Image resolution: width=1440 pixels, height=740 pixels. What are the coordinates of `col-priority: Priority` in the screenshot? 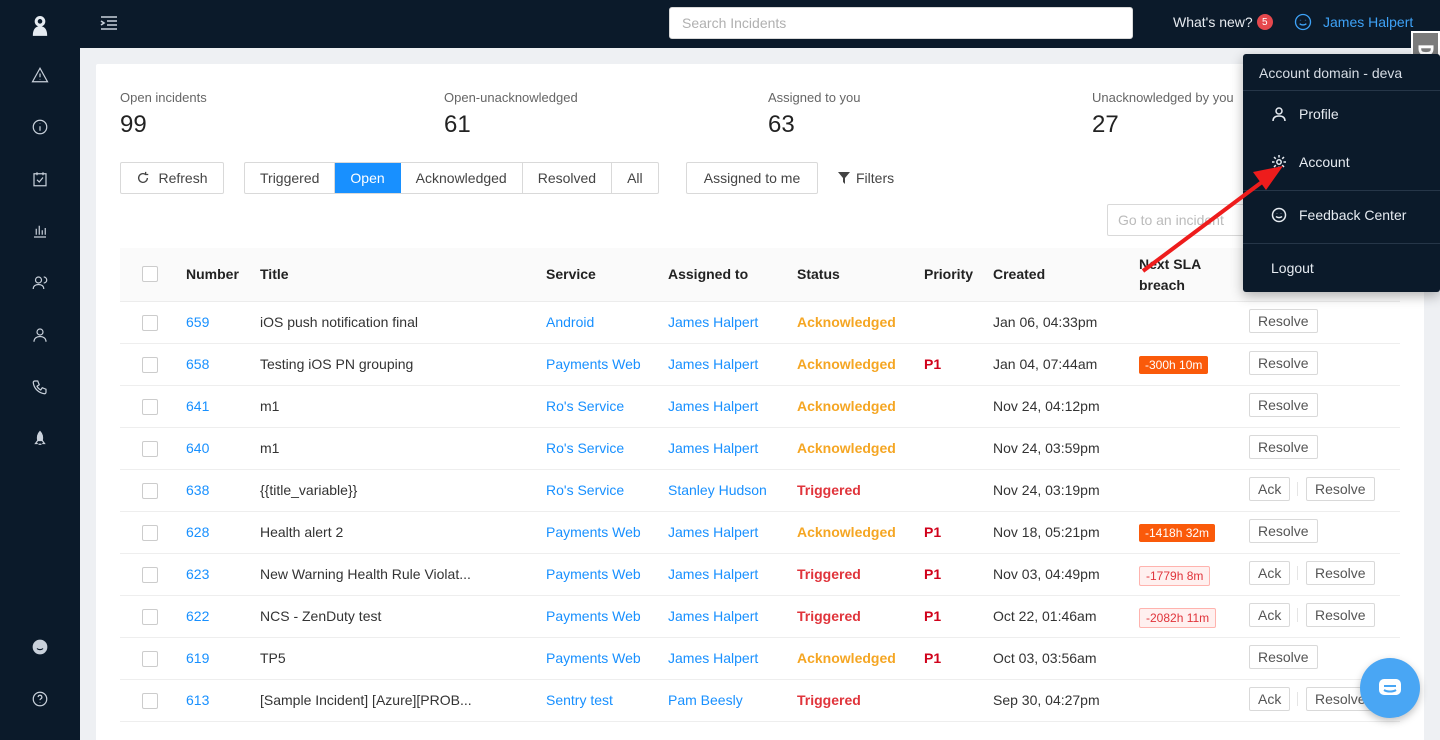 It's located at (949, 274).